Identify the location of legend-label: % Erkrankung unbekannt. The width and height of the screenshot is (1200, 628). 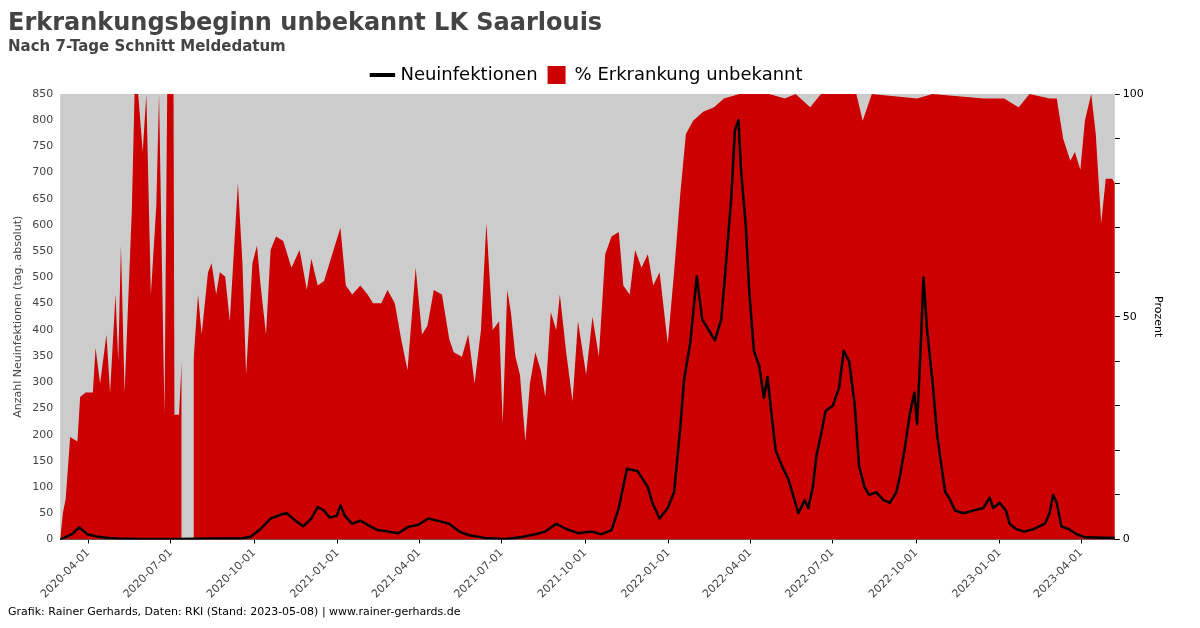
(688, 73).